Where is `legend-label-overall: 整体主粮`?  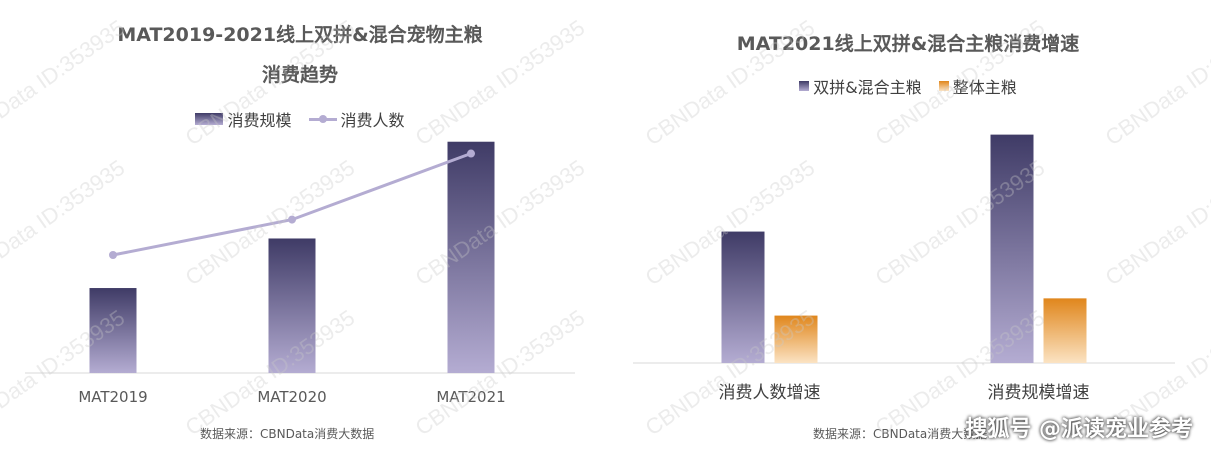 legend-label-overall: 整体主粮 is located at coordinates (984, 87).